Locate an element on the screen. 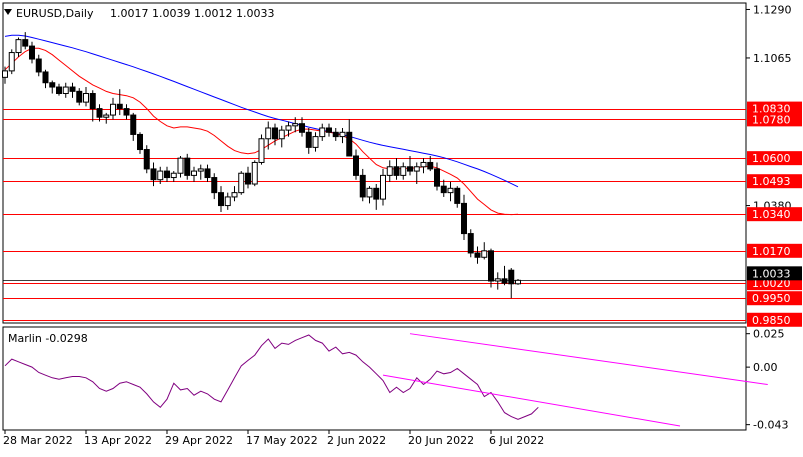 Image resolution: width=803 pixels, height=457 pixels. level-label: 1.0600 is located at coordinates (771, 158).